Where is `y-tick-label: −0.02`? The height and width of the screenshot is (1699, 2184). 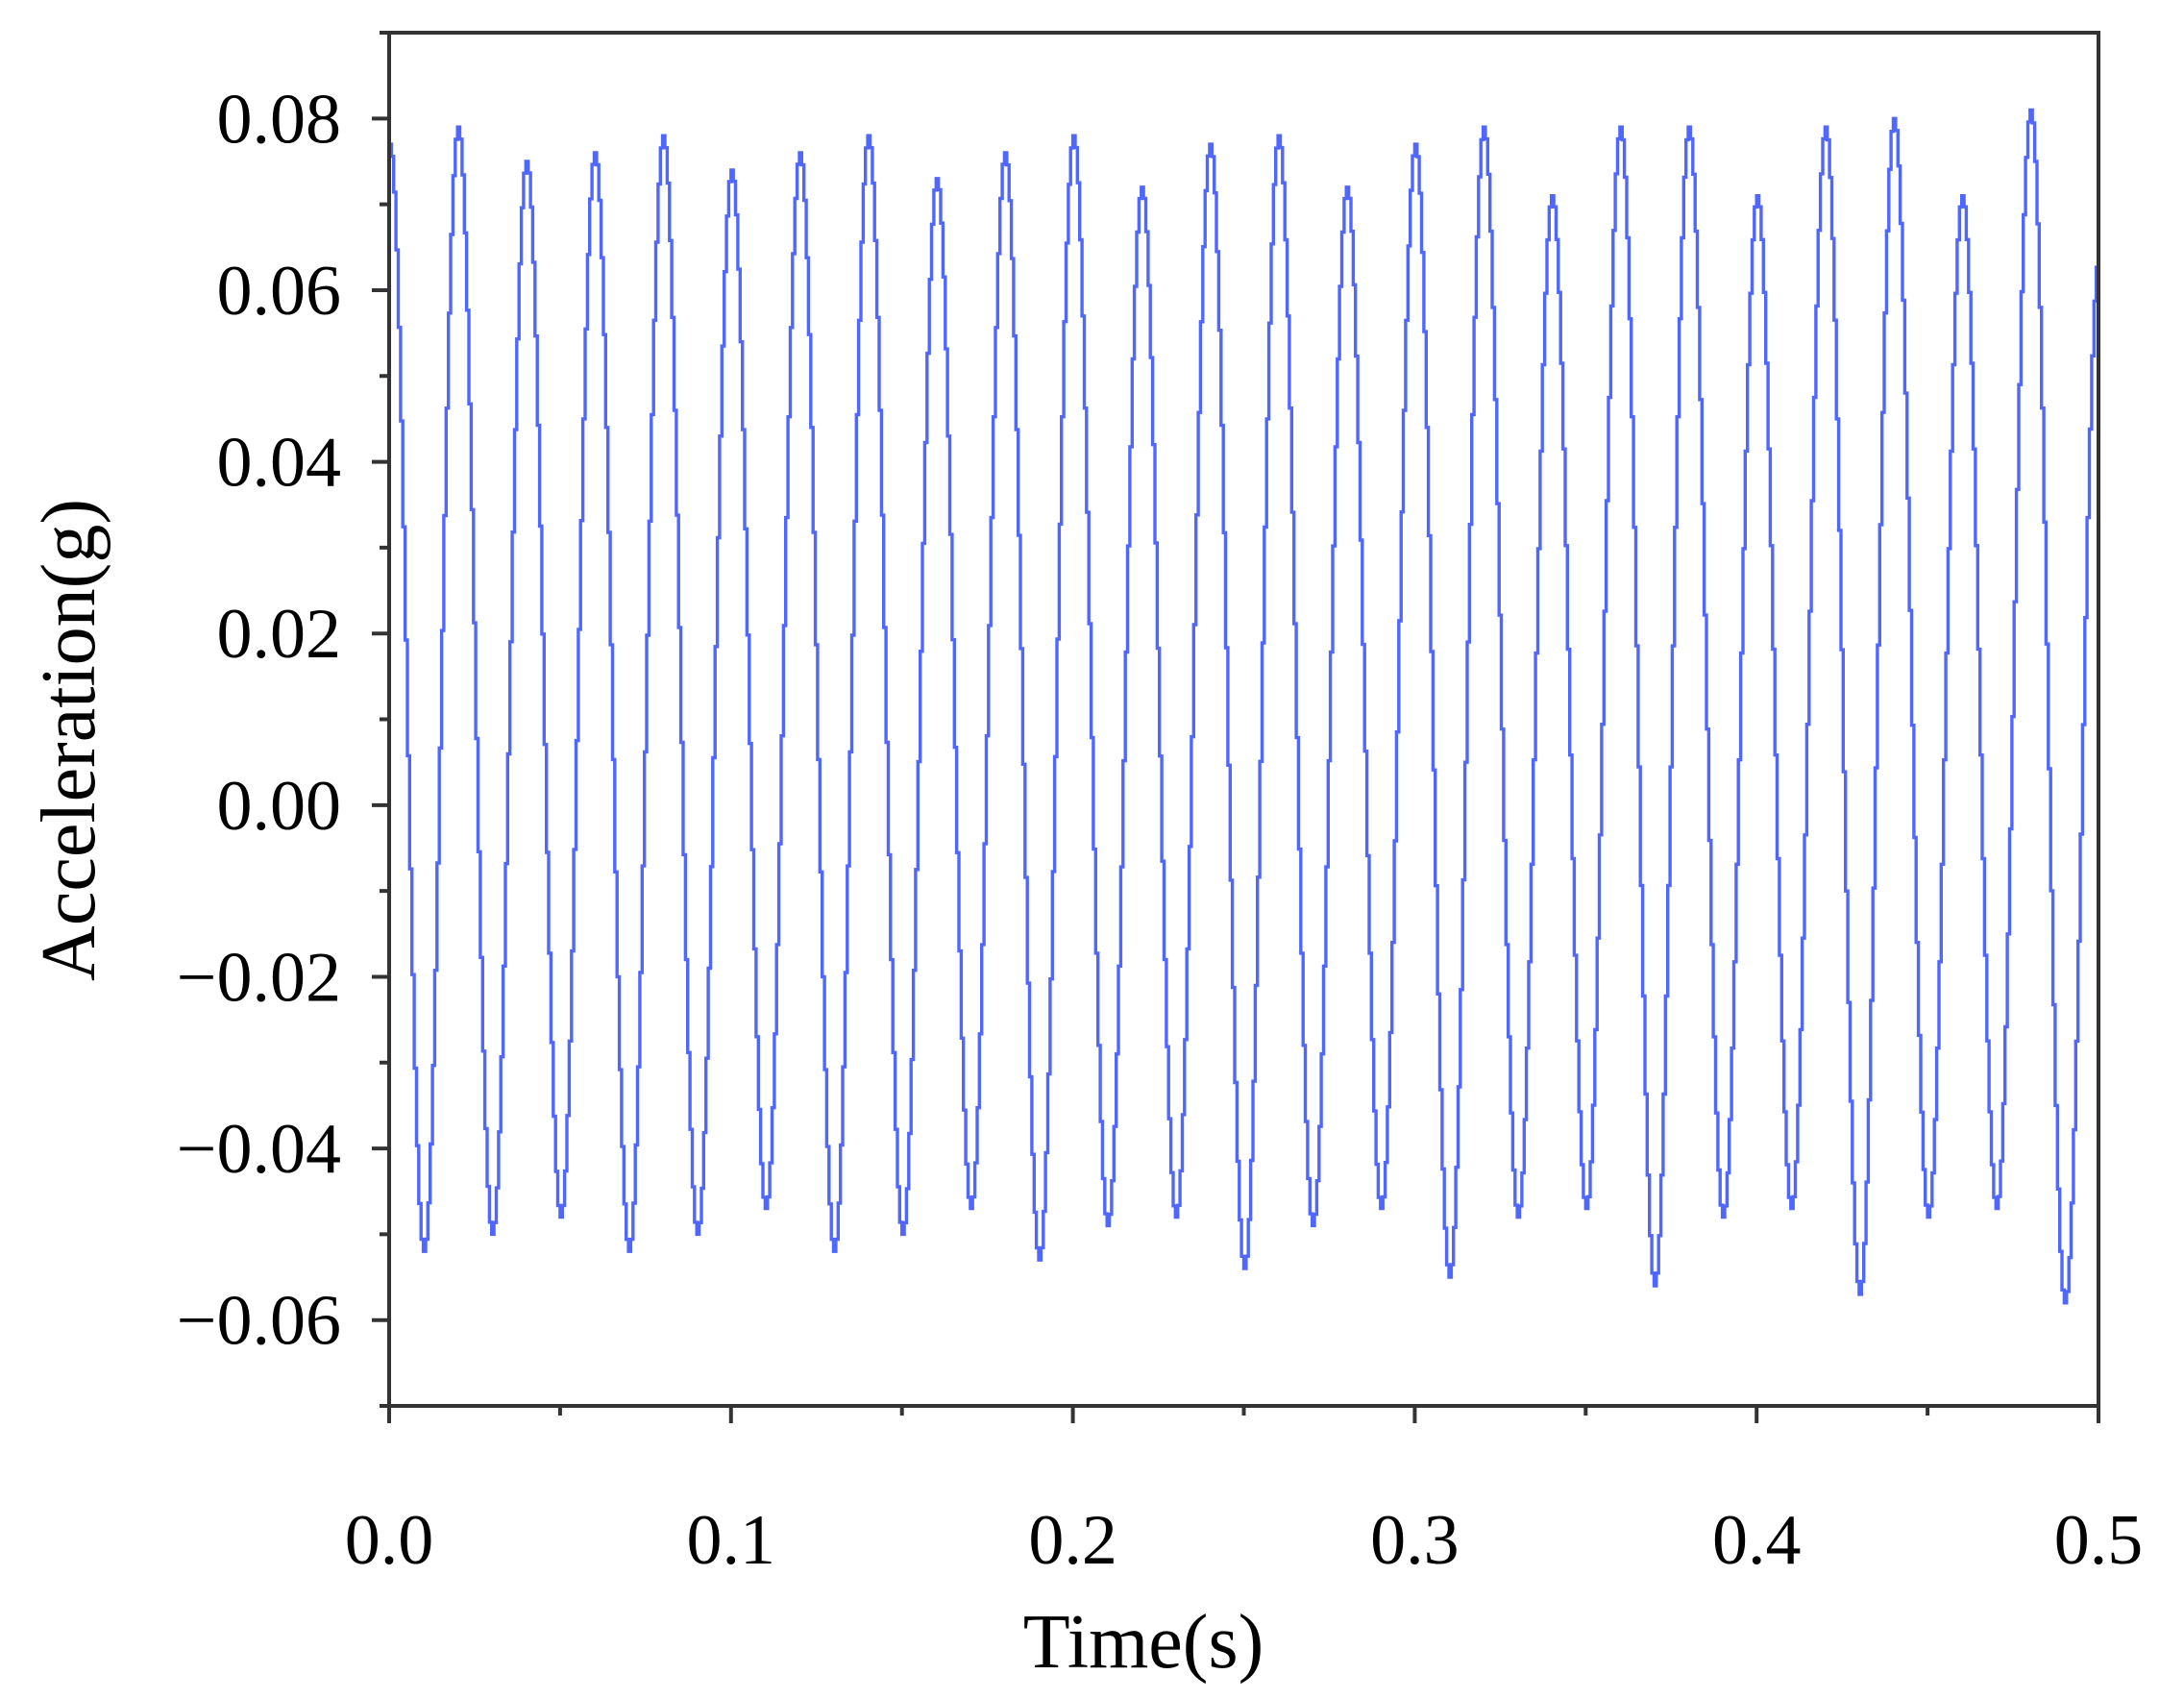 y-tick-label: −0.02 is located at coordinates (259, 977).